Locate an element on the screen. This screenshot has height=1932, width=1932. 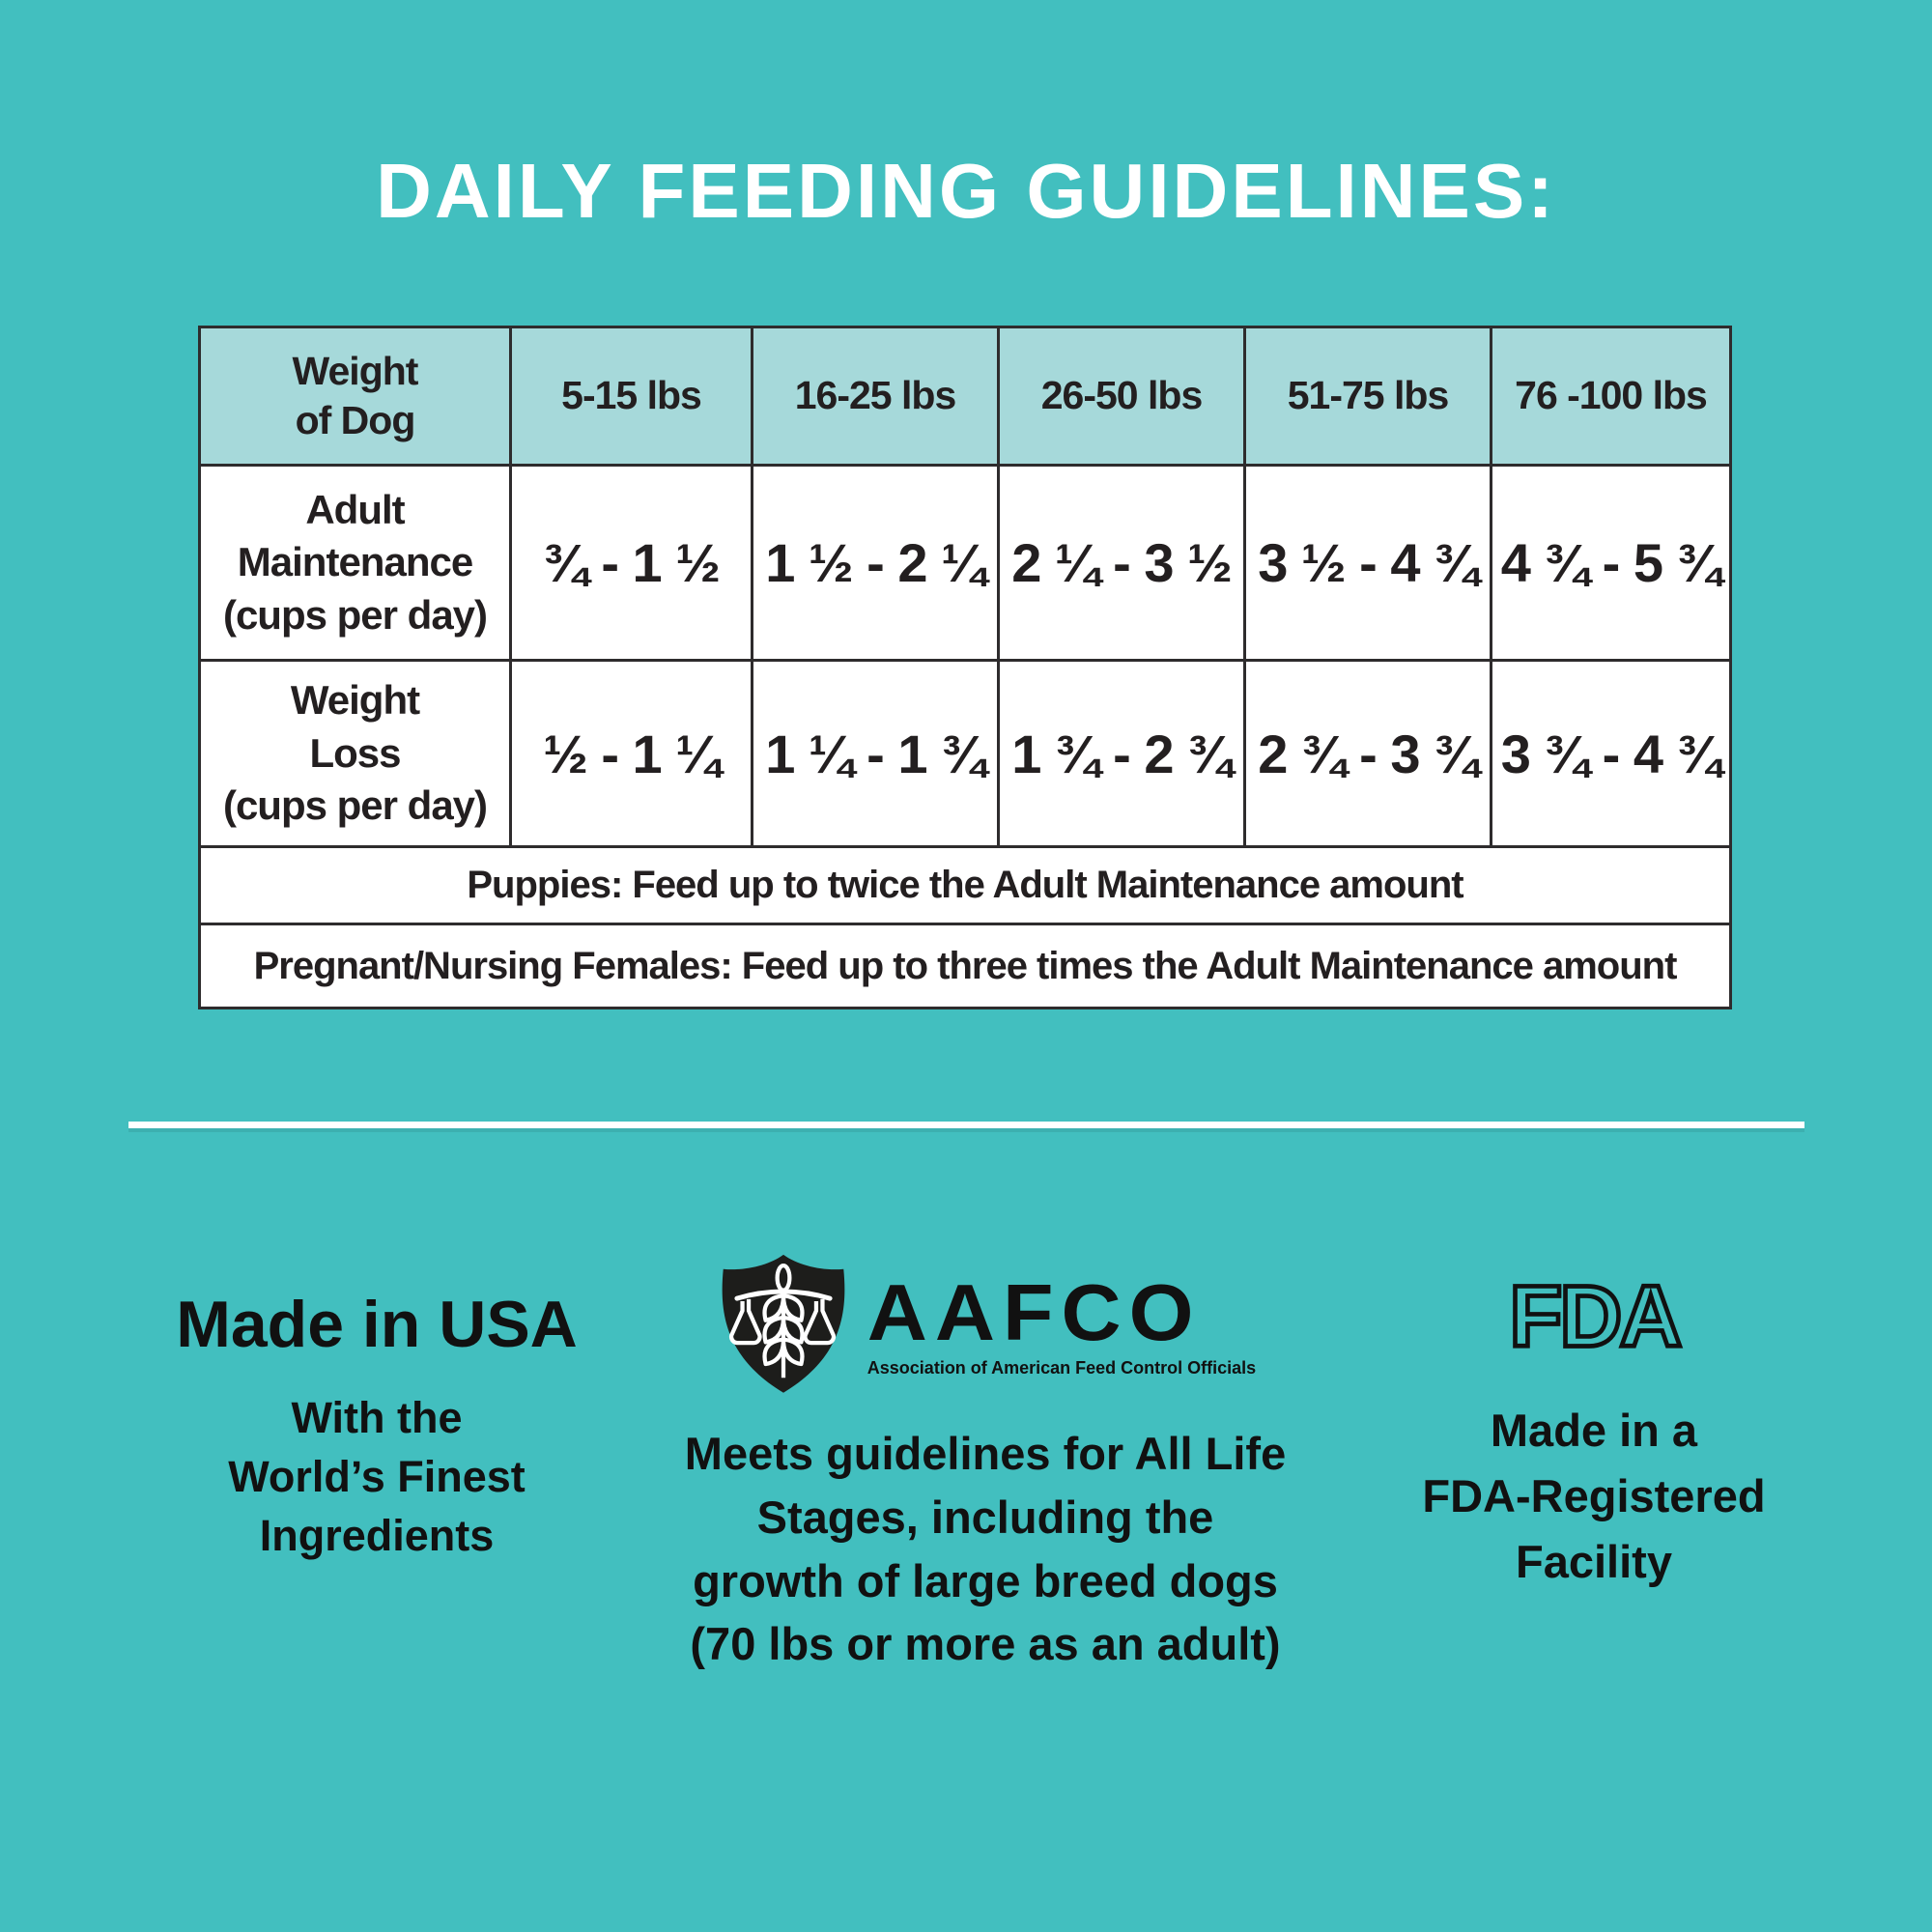
row-label-adult-maintenance: Adult Maintenance (cups per day) is located at coordinates (355, 563).